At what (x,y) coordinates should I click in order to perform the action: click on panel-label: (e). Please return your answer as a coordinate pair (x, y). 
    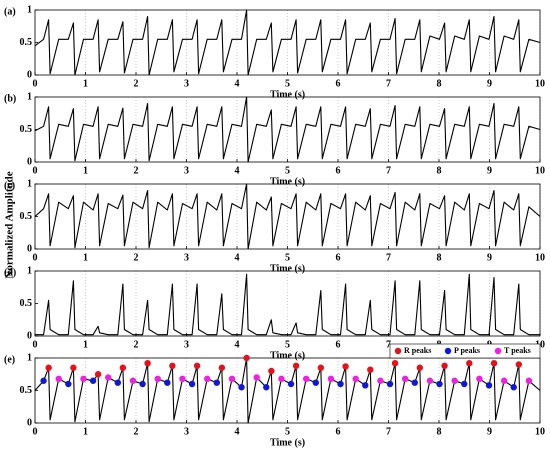
    Looking at the image, I should click on (9, 359).